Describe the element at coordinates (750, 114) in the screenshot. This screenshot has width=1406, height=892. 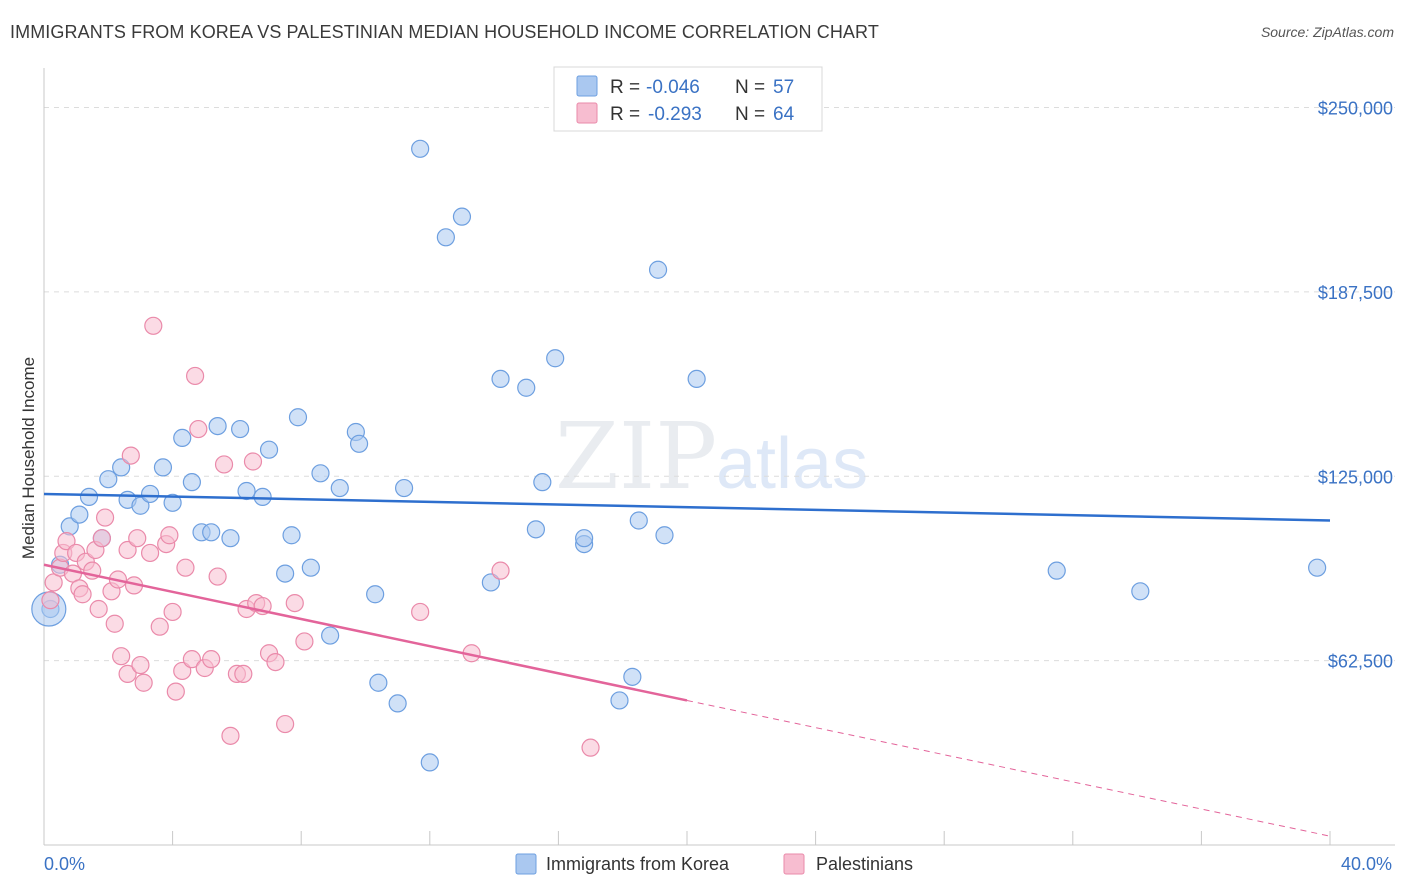
I see `legend-n-label-palestinians: N =` at that location.